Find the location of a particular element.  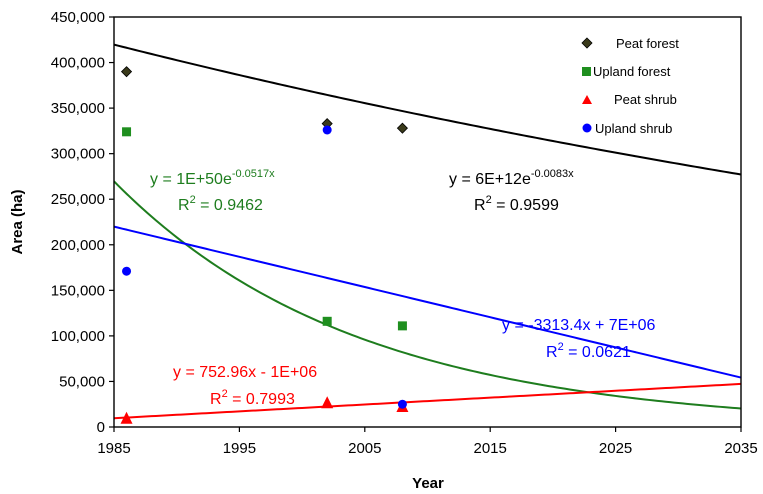

y-tick-label: 0 is located at coordinates (101, 427).